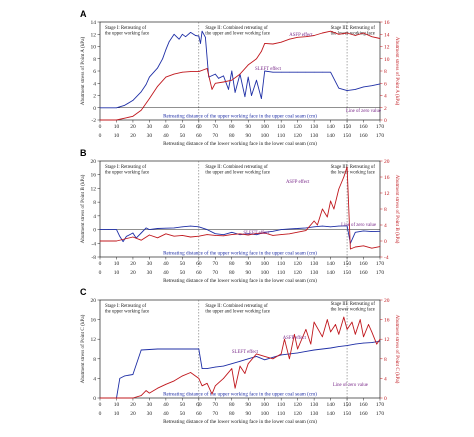 This screenshot has height=437, width=474. I want to click on effect-annotation: ASFP effect, so click(295, 338).